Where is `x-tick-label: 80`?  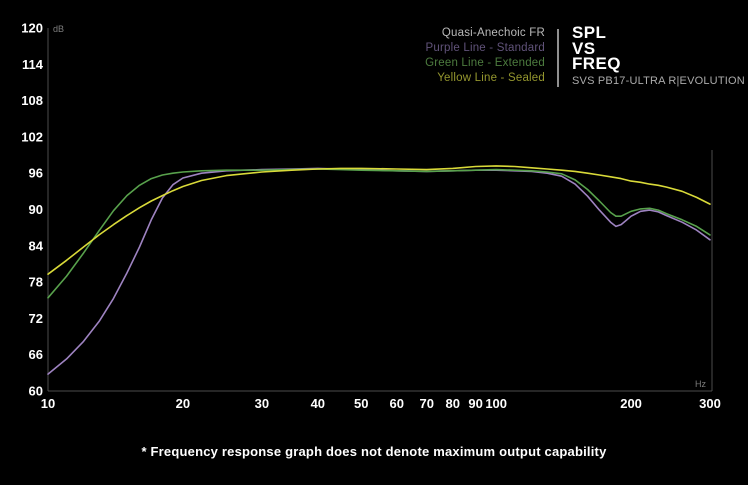 x-tick-label: 80 is located at coordinates (453, 403).